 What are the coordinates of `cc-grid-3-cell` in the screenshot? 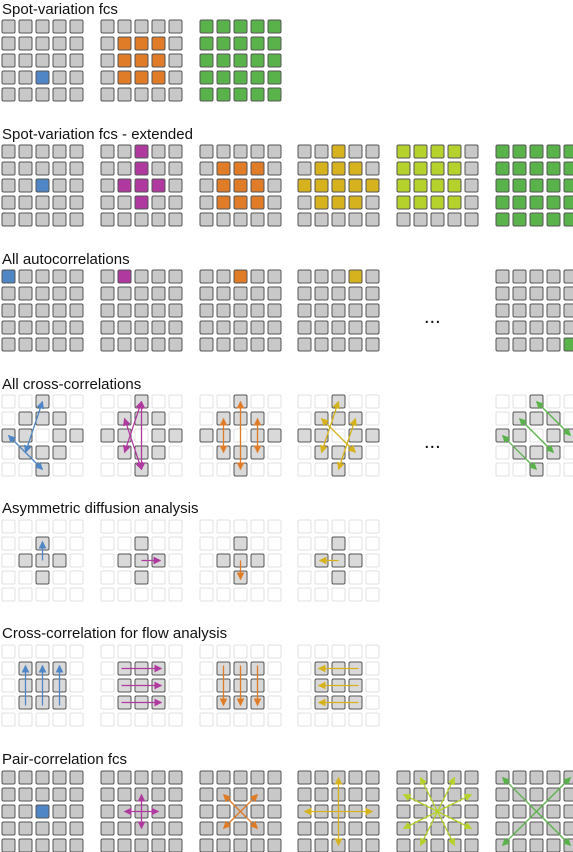 It's located at (304, 452).